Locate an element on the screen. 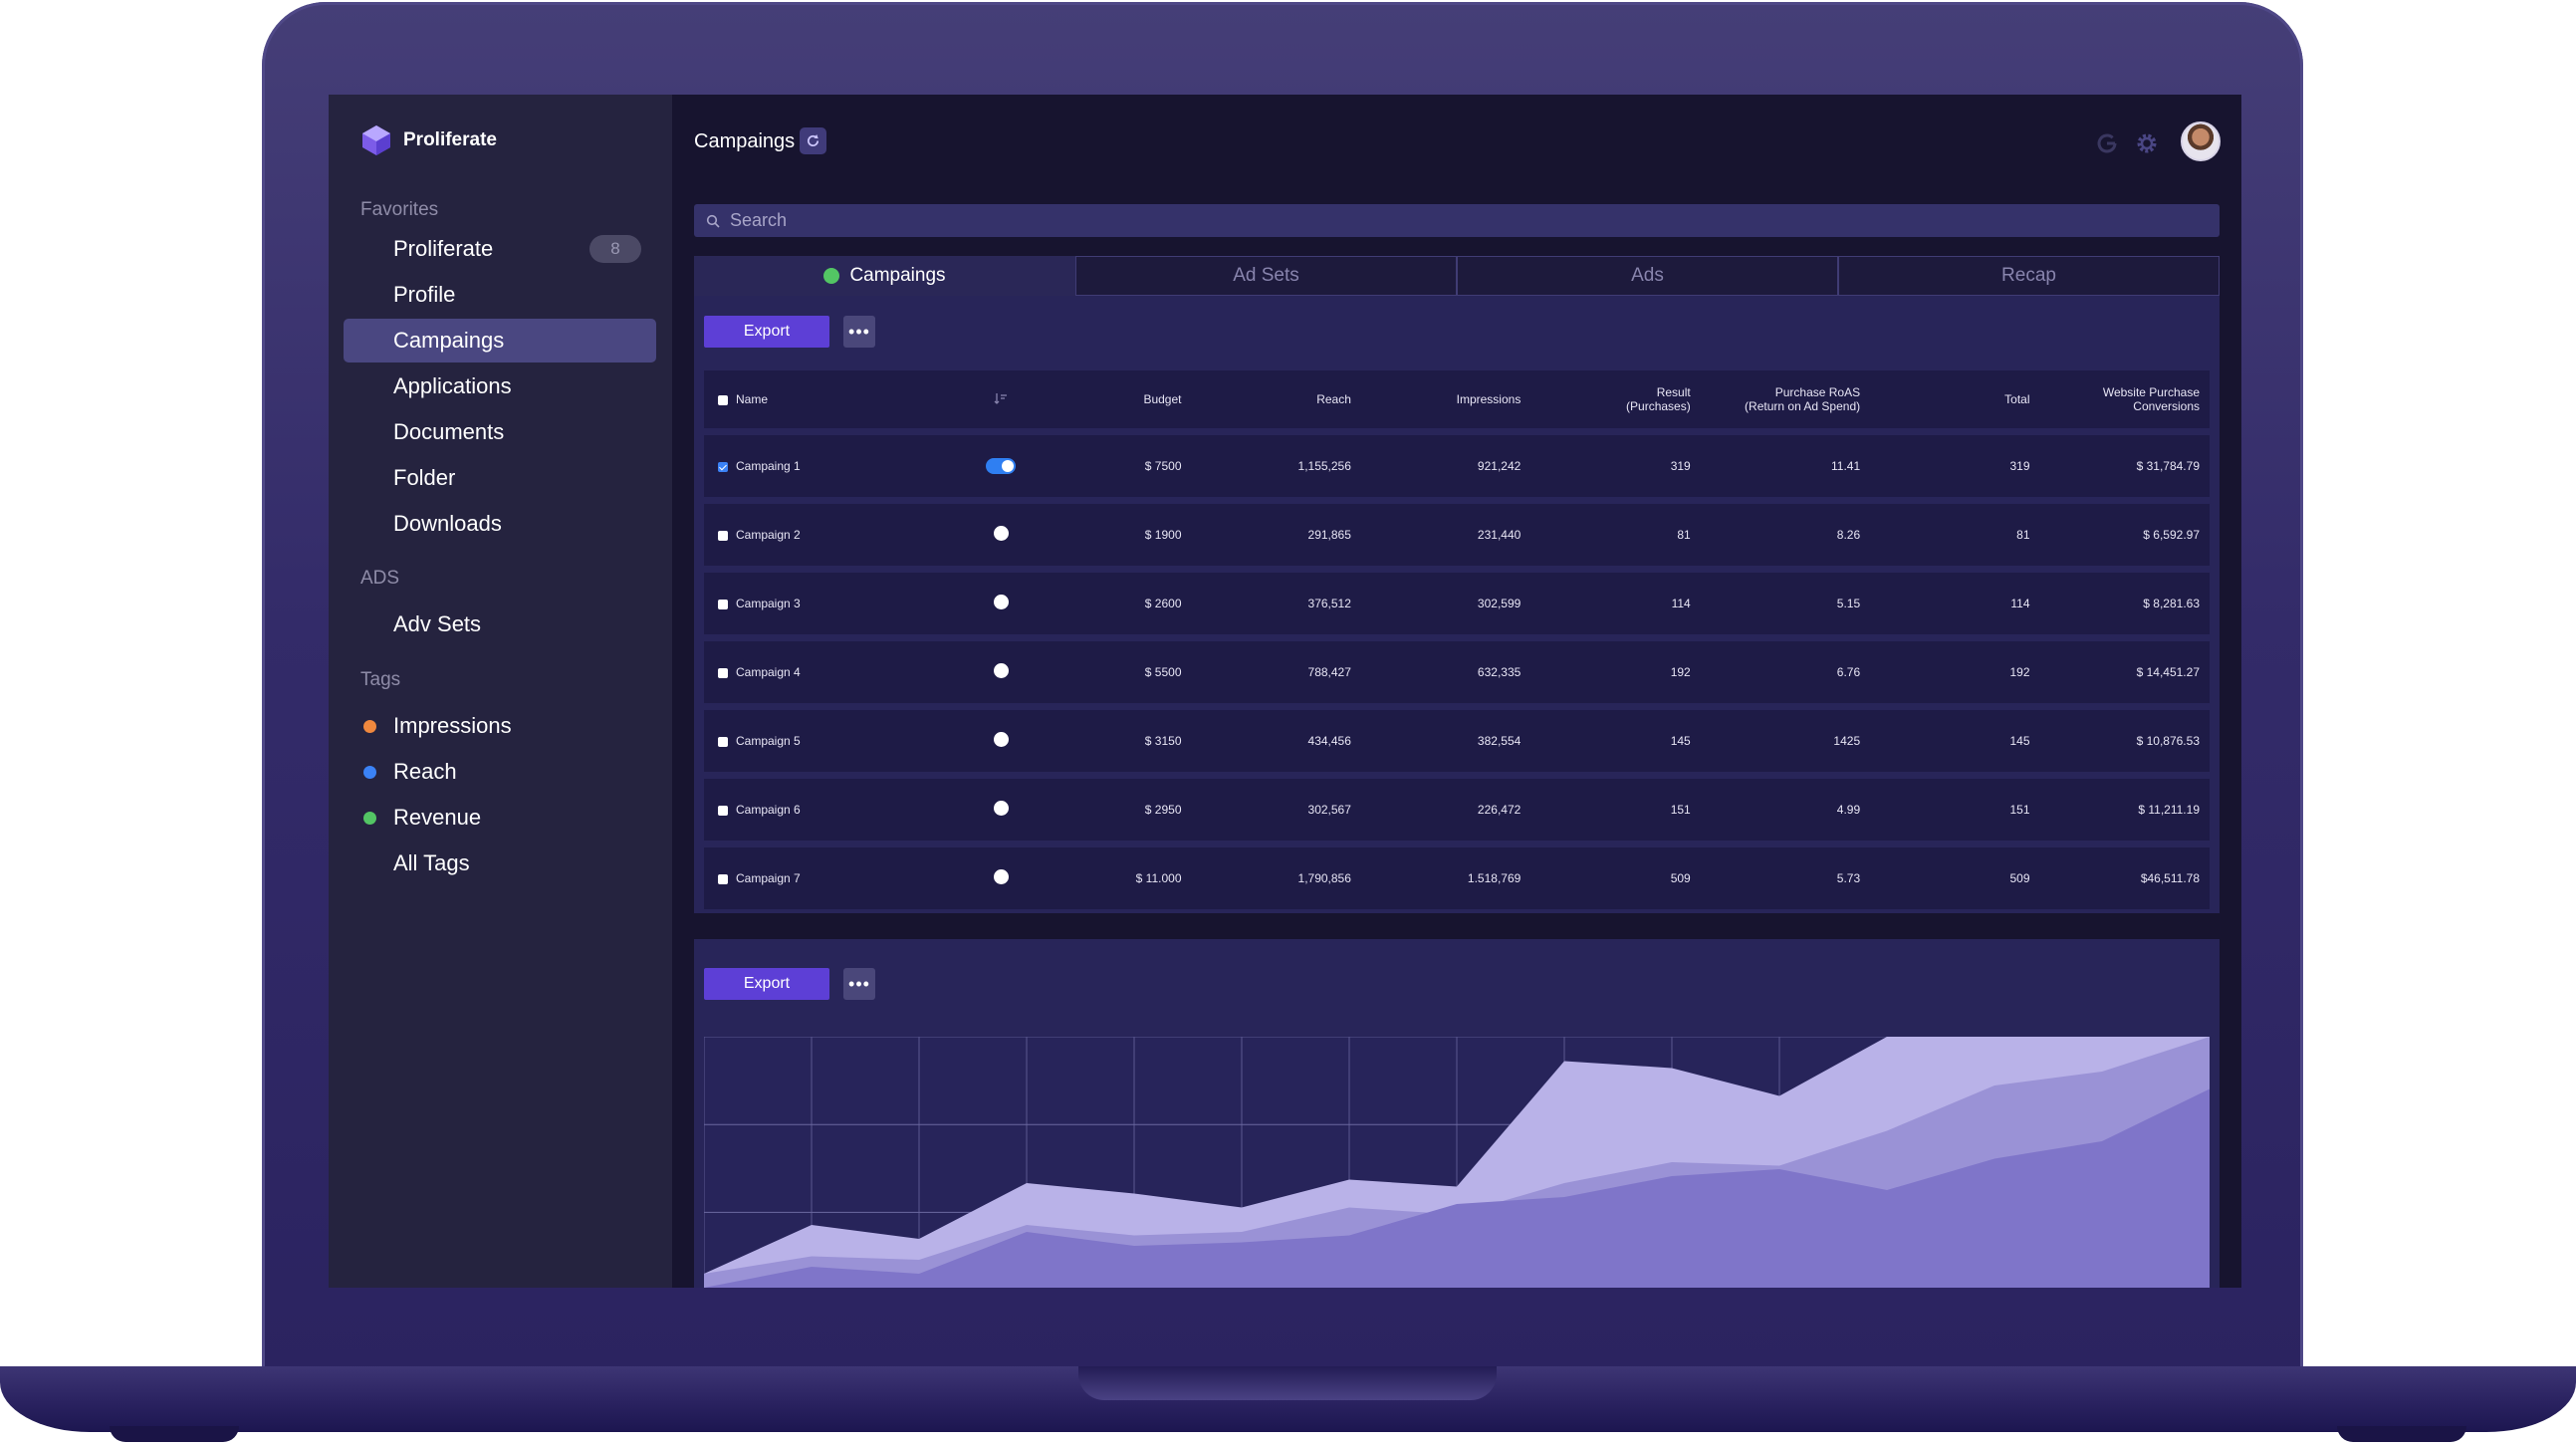  cell-result: 151 is located at coordinates (1615, 810).